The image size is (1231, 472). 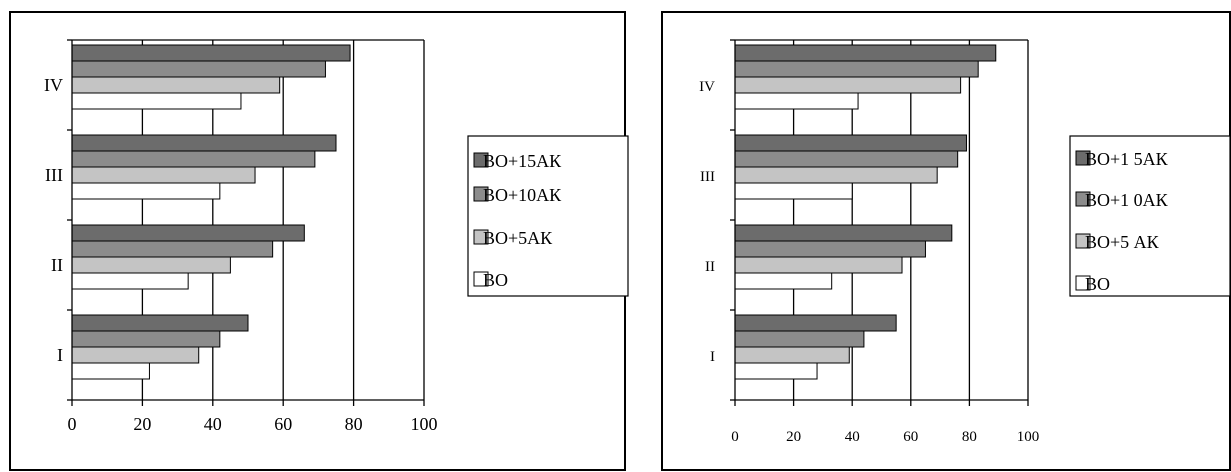 I want to click on legend-label: ВО+10АК, so click(x=522, y=195).